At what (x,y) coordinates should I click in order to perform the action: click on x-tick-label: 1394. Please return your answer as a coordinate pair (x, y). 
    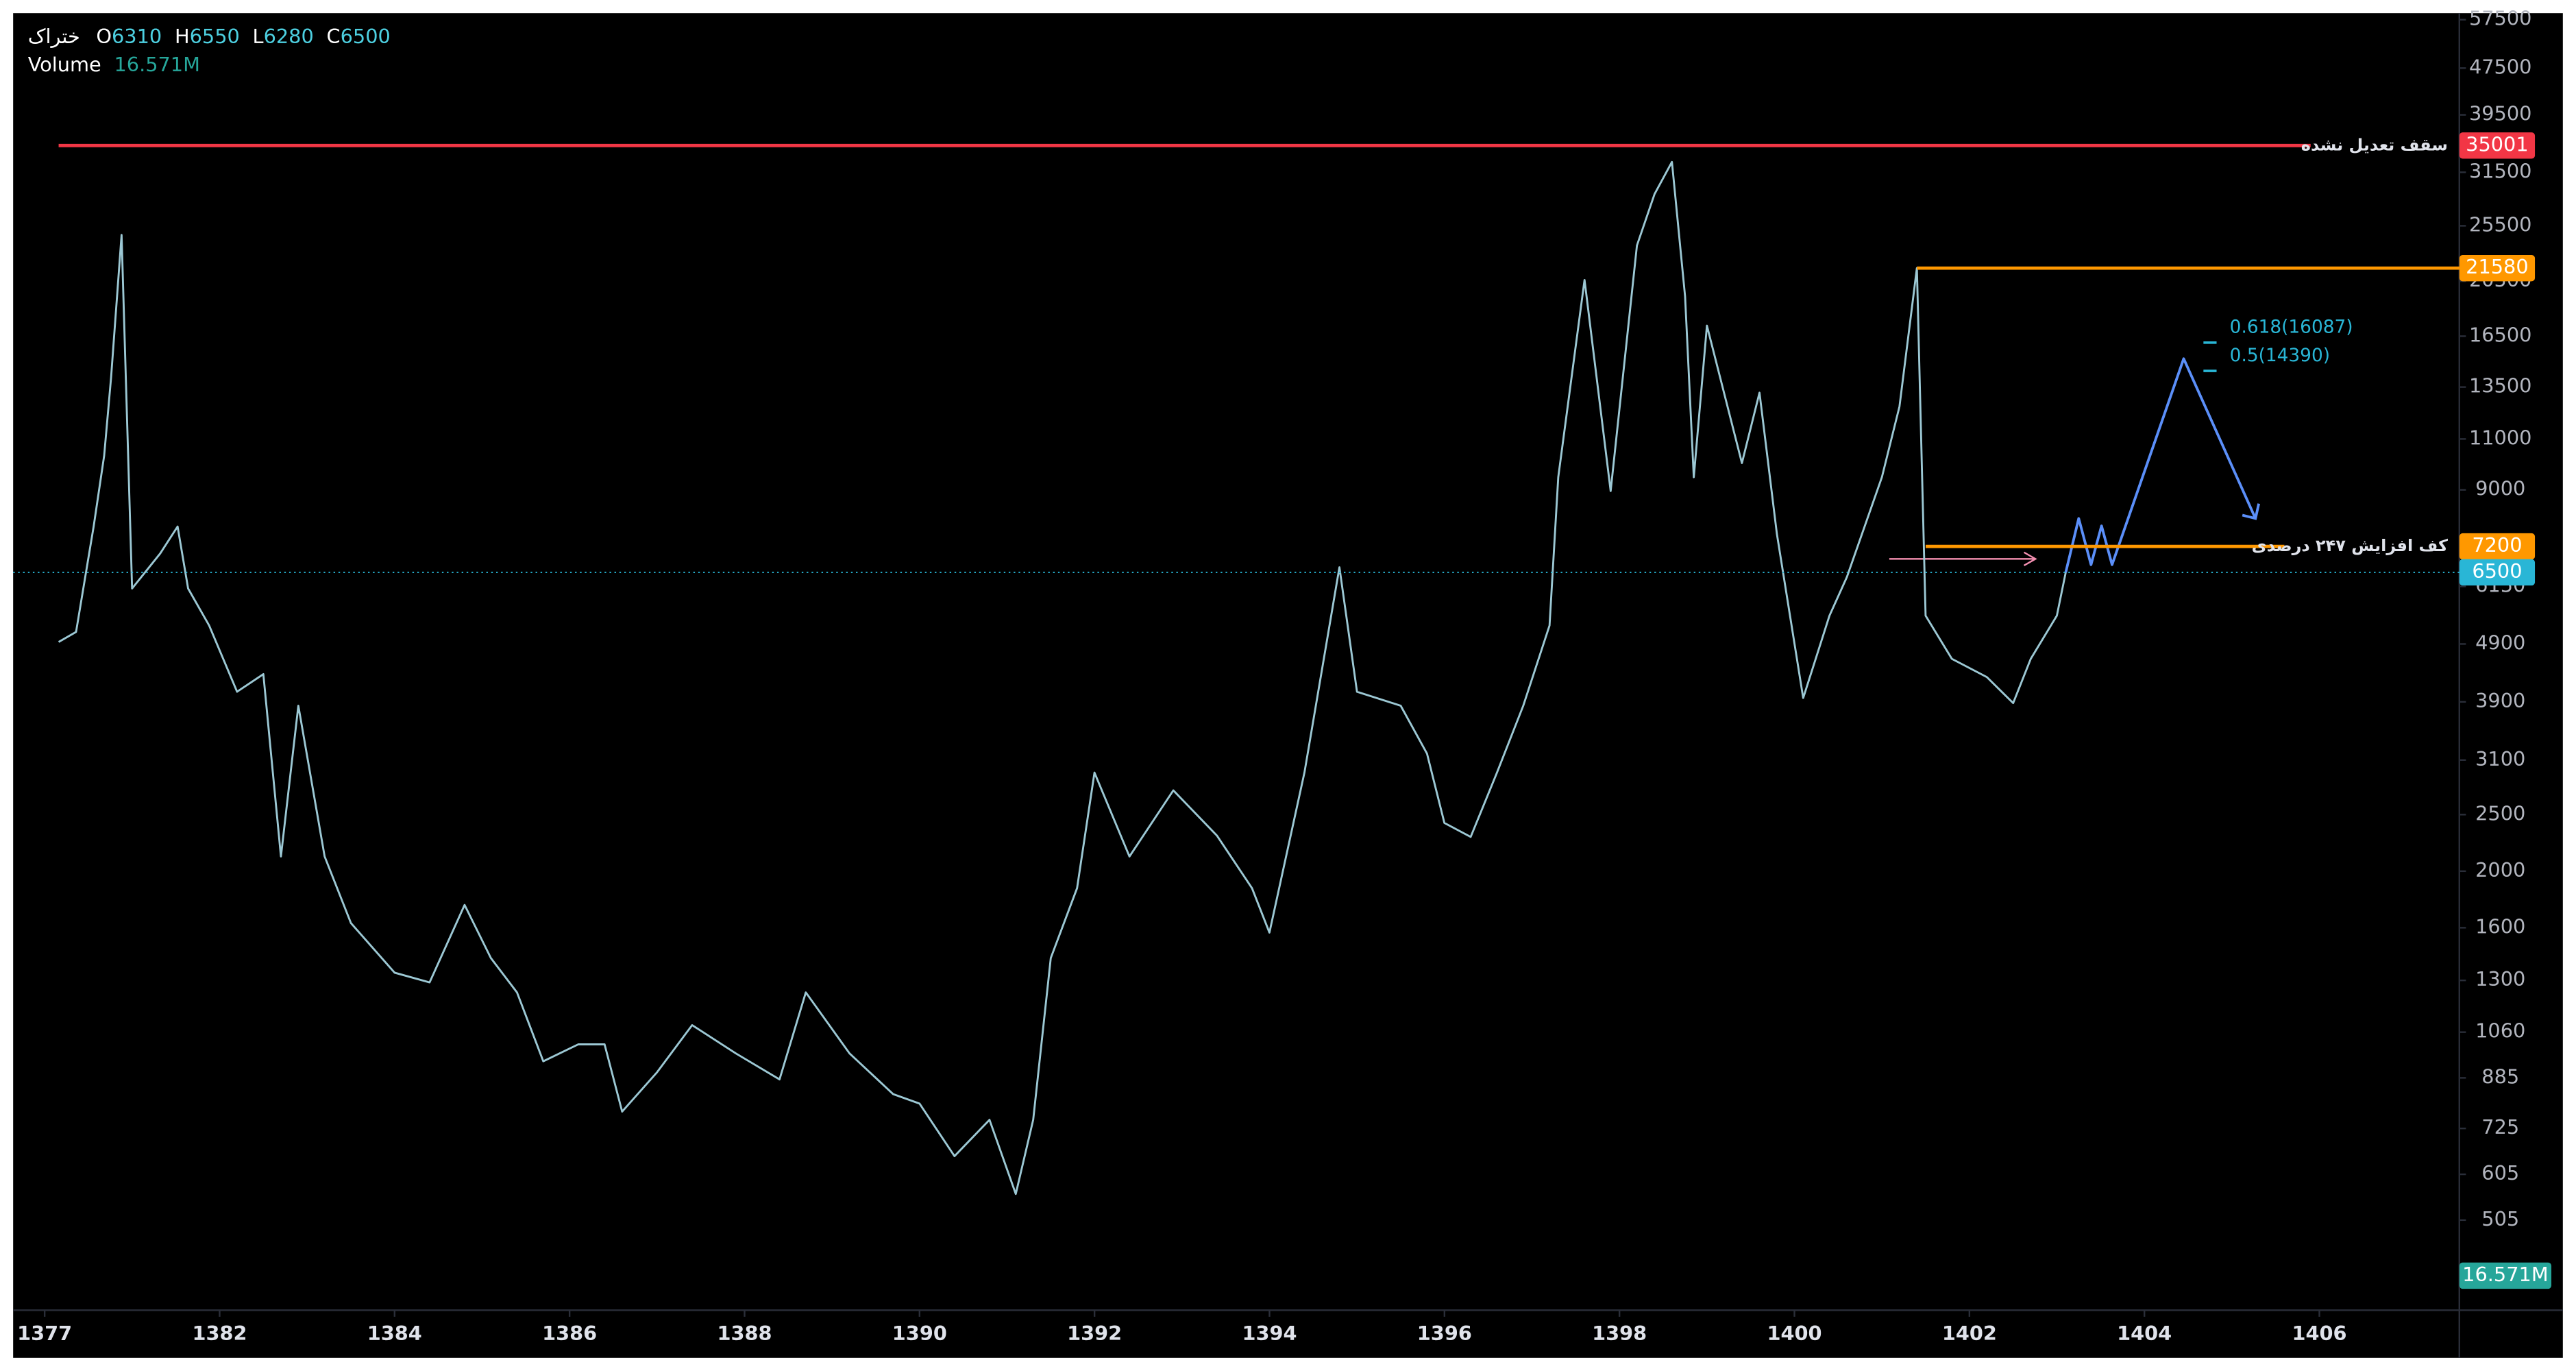
    Looking at the image, I should click on (1270, 1333).